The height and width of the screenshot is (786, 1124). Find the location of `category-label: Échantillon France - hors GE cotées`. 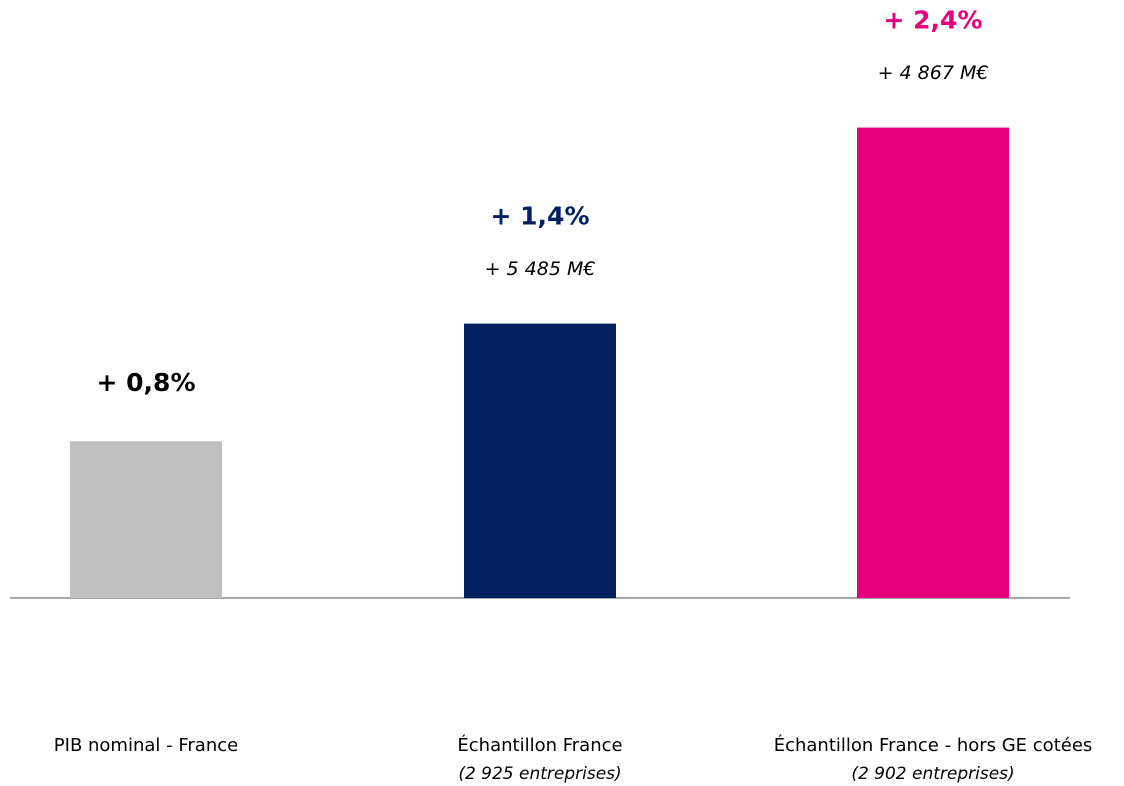

category-label: Échantillon France - hors GE cotées is located at coordinates (933, 745).